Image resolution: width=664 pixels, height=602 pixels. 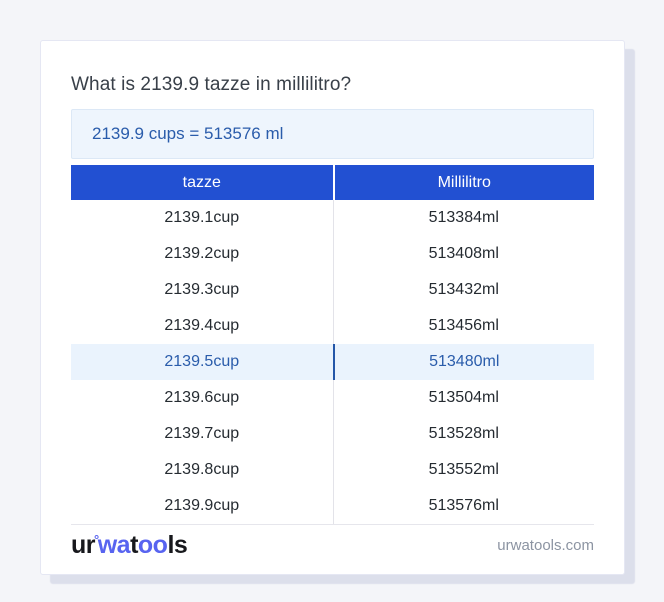 I want to click on table-row: 2139.6cup 513504ml, so click(x=332, y=398).